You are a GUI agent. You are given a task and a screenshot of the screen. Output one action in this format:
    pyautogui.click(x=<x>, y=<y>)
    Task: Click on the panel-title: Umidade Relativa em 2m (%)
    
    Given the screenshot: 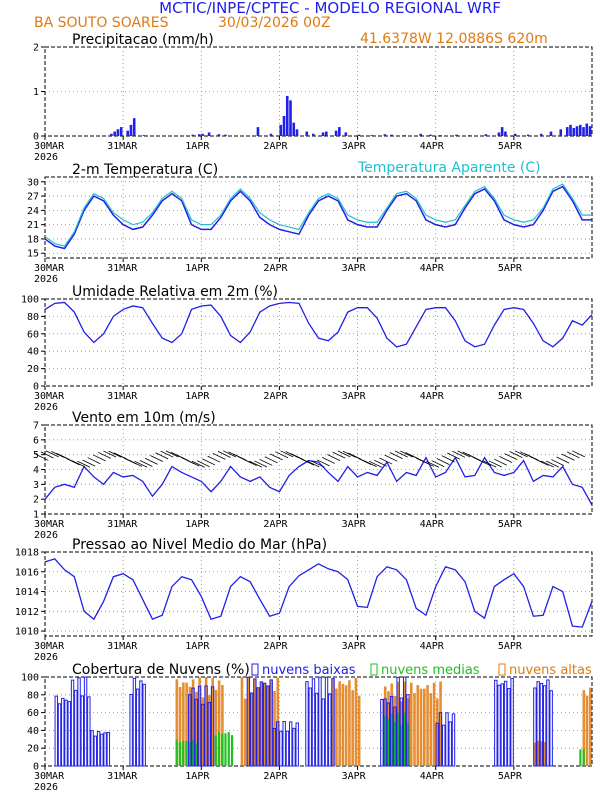 What is the action you would take?
    pyautogui.click(x=175, y=292)
    